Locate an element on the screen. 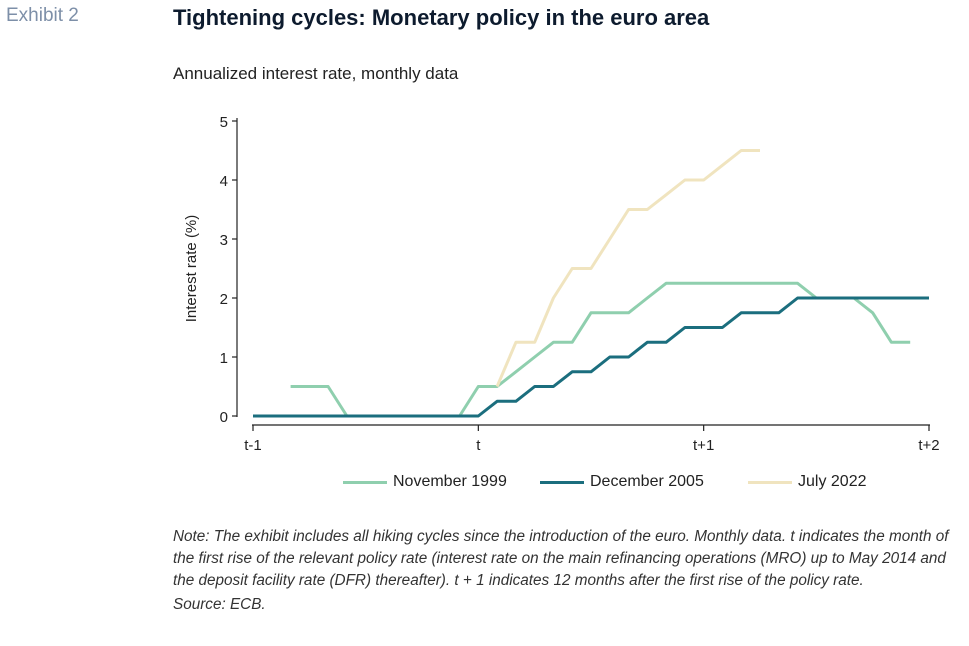 This screenshot has height=646, width=969. legend-swatch-november-1999 is located at coordinates (365, 482).